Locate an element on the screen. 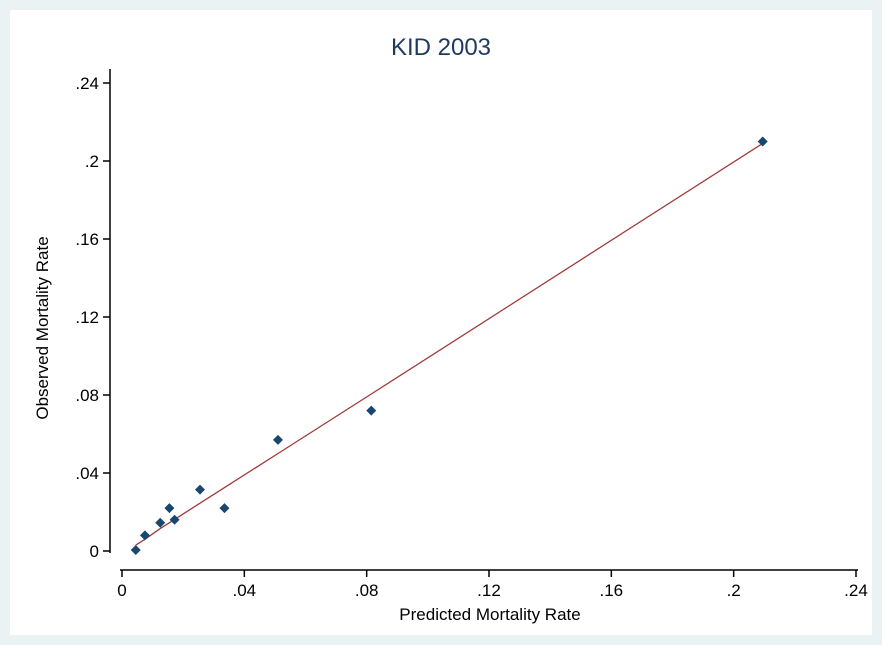 The image size is (882, 650). y-tick-label: .04 is located at coordinates (87, 473).